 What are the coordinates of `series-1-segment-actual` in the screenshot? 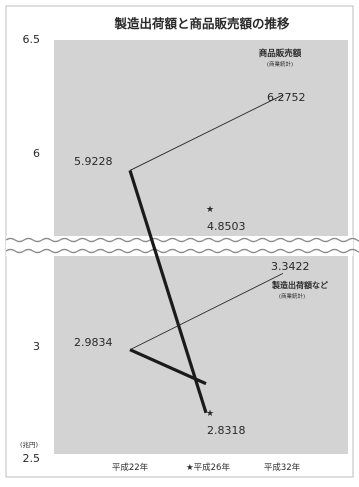 It's located at (168, 367).